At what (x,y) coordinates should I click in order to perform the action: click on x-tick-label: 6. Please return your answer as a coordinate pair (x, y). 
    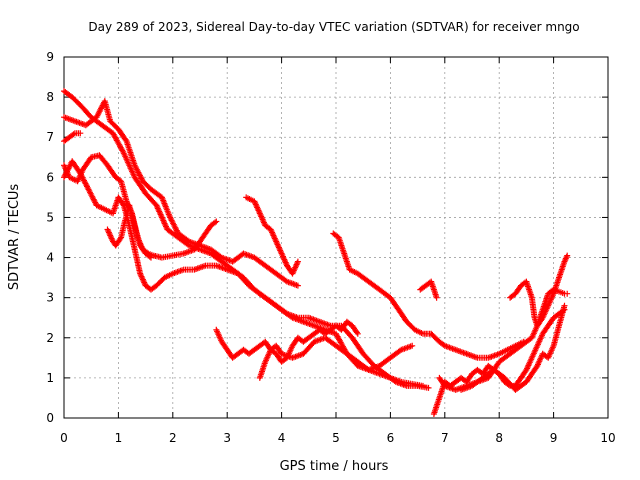
    Looking at the image, I should click on (391, 438).